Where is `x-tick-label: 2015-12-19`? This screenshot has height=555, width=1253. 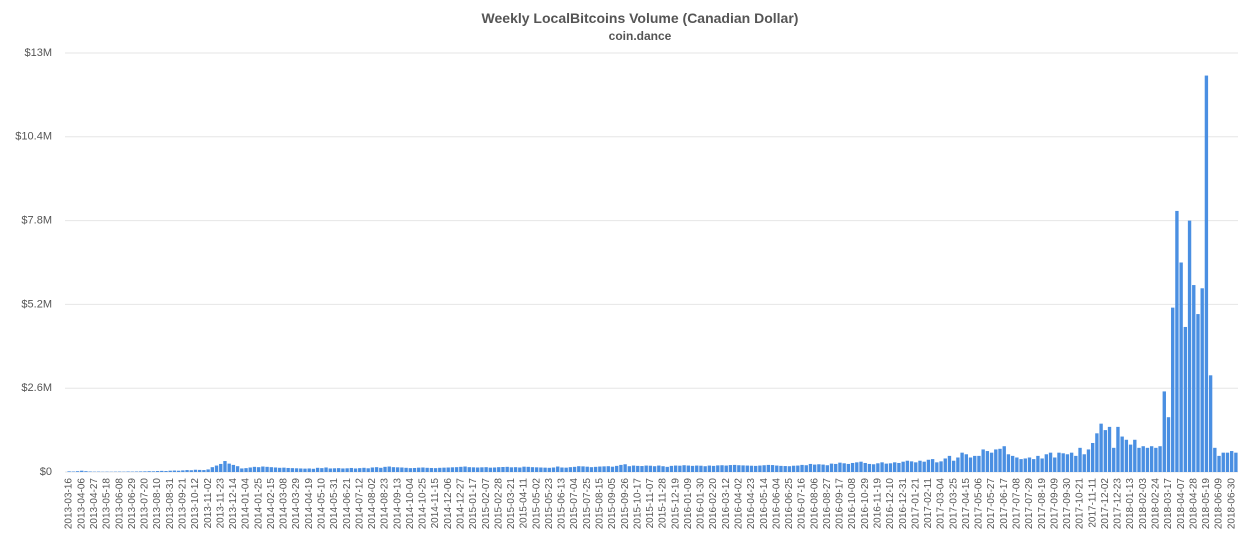
x-tick-label: 2015-12-19 is located at coordinates (675, 504).